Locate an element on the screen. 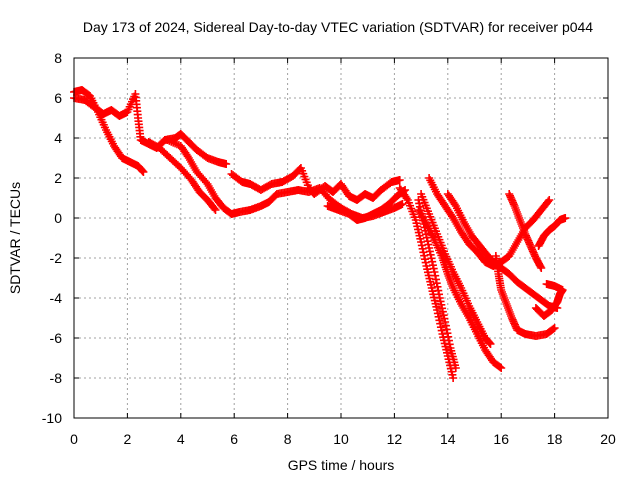 Image resolution: width=640 pixels, height=480 pixels. series-track-O is located at coordinates (549, 300).